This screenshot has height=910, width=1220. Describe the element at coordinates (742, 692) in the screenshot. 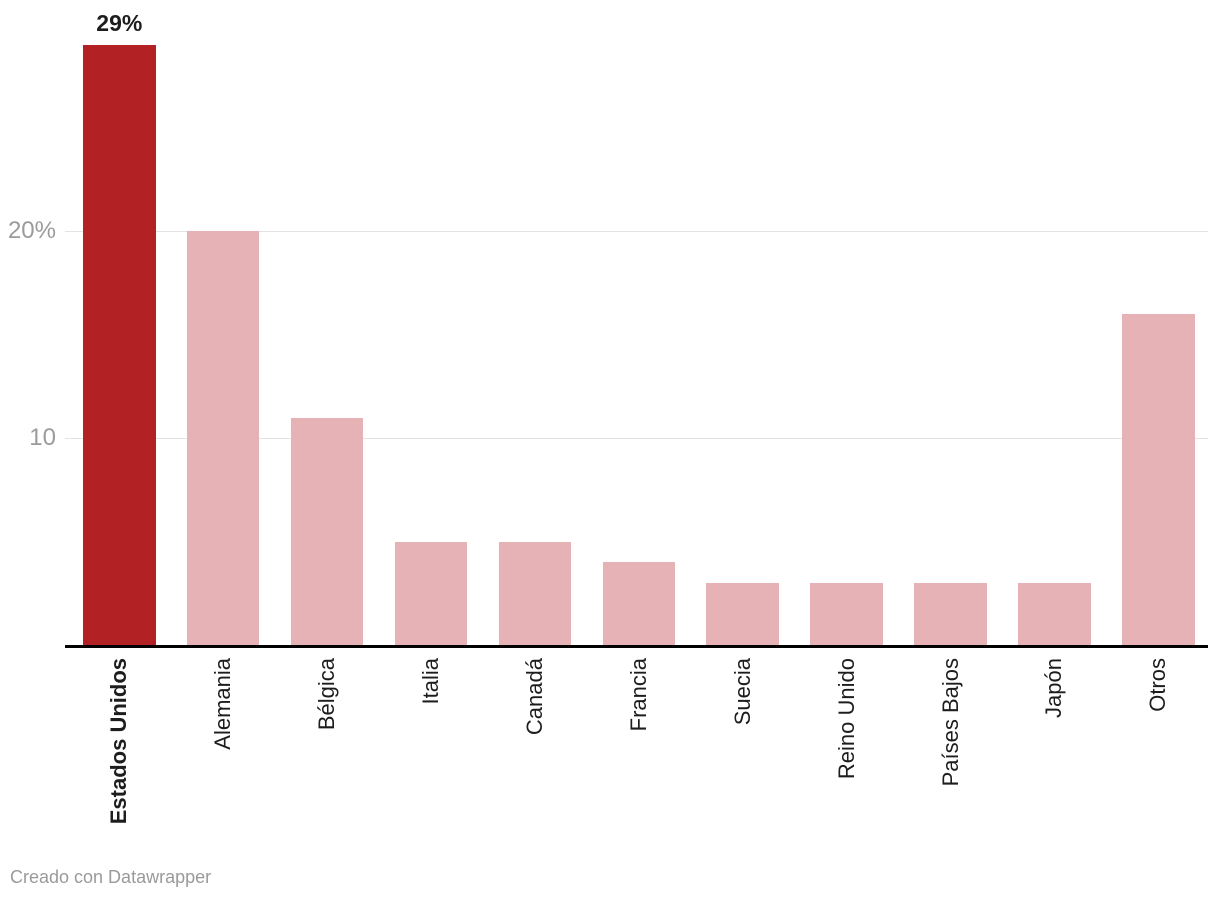

I see `x-axis-label-suecia: Suecia` at that location.